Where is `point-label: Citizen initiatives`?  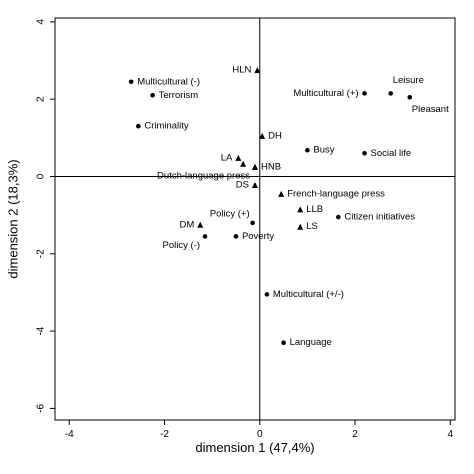
point-label: Citizen initiatives is located at coordinates (379, 217).